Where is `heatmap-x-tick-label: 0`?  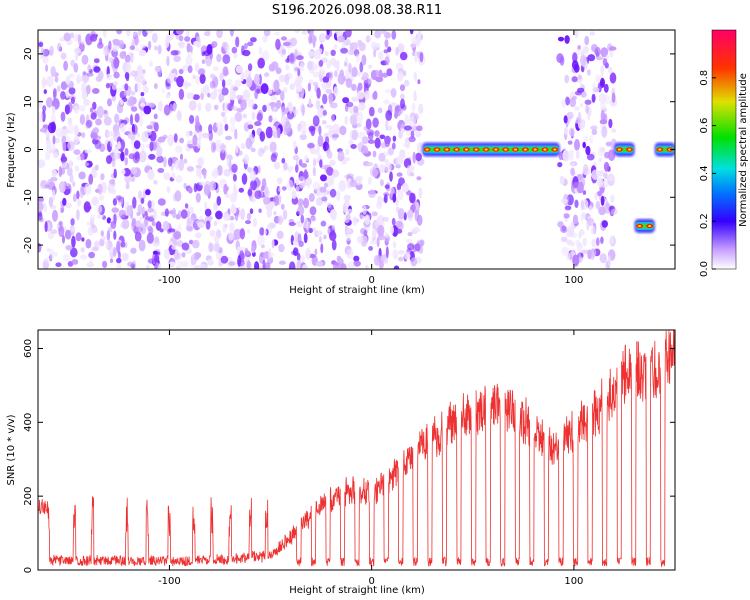
heatmap-x-tick-label: 0 is located at coordinates (371, 280).